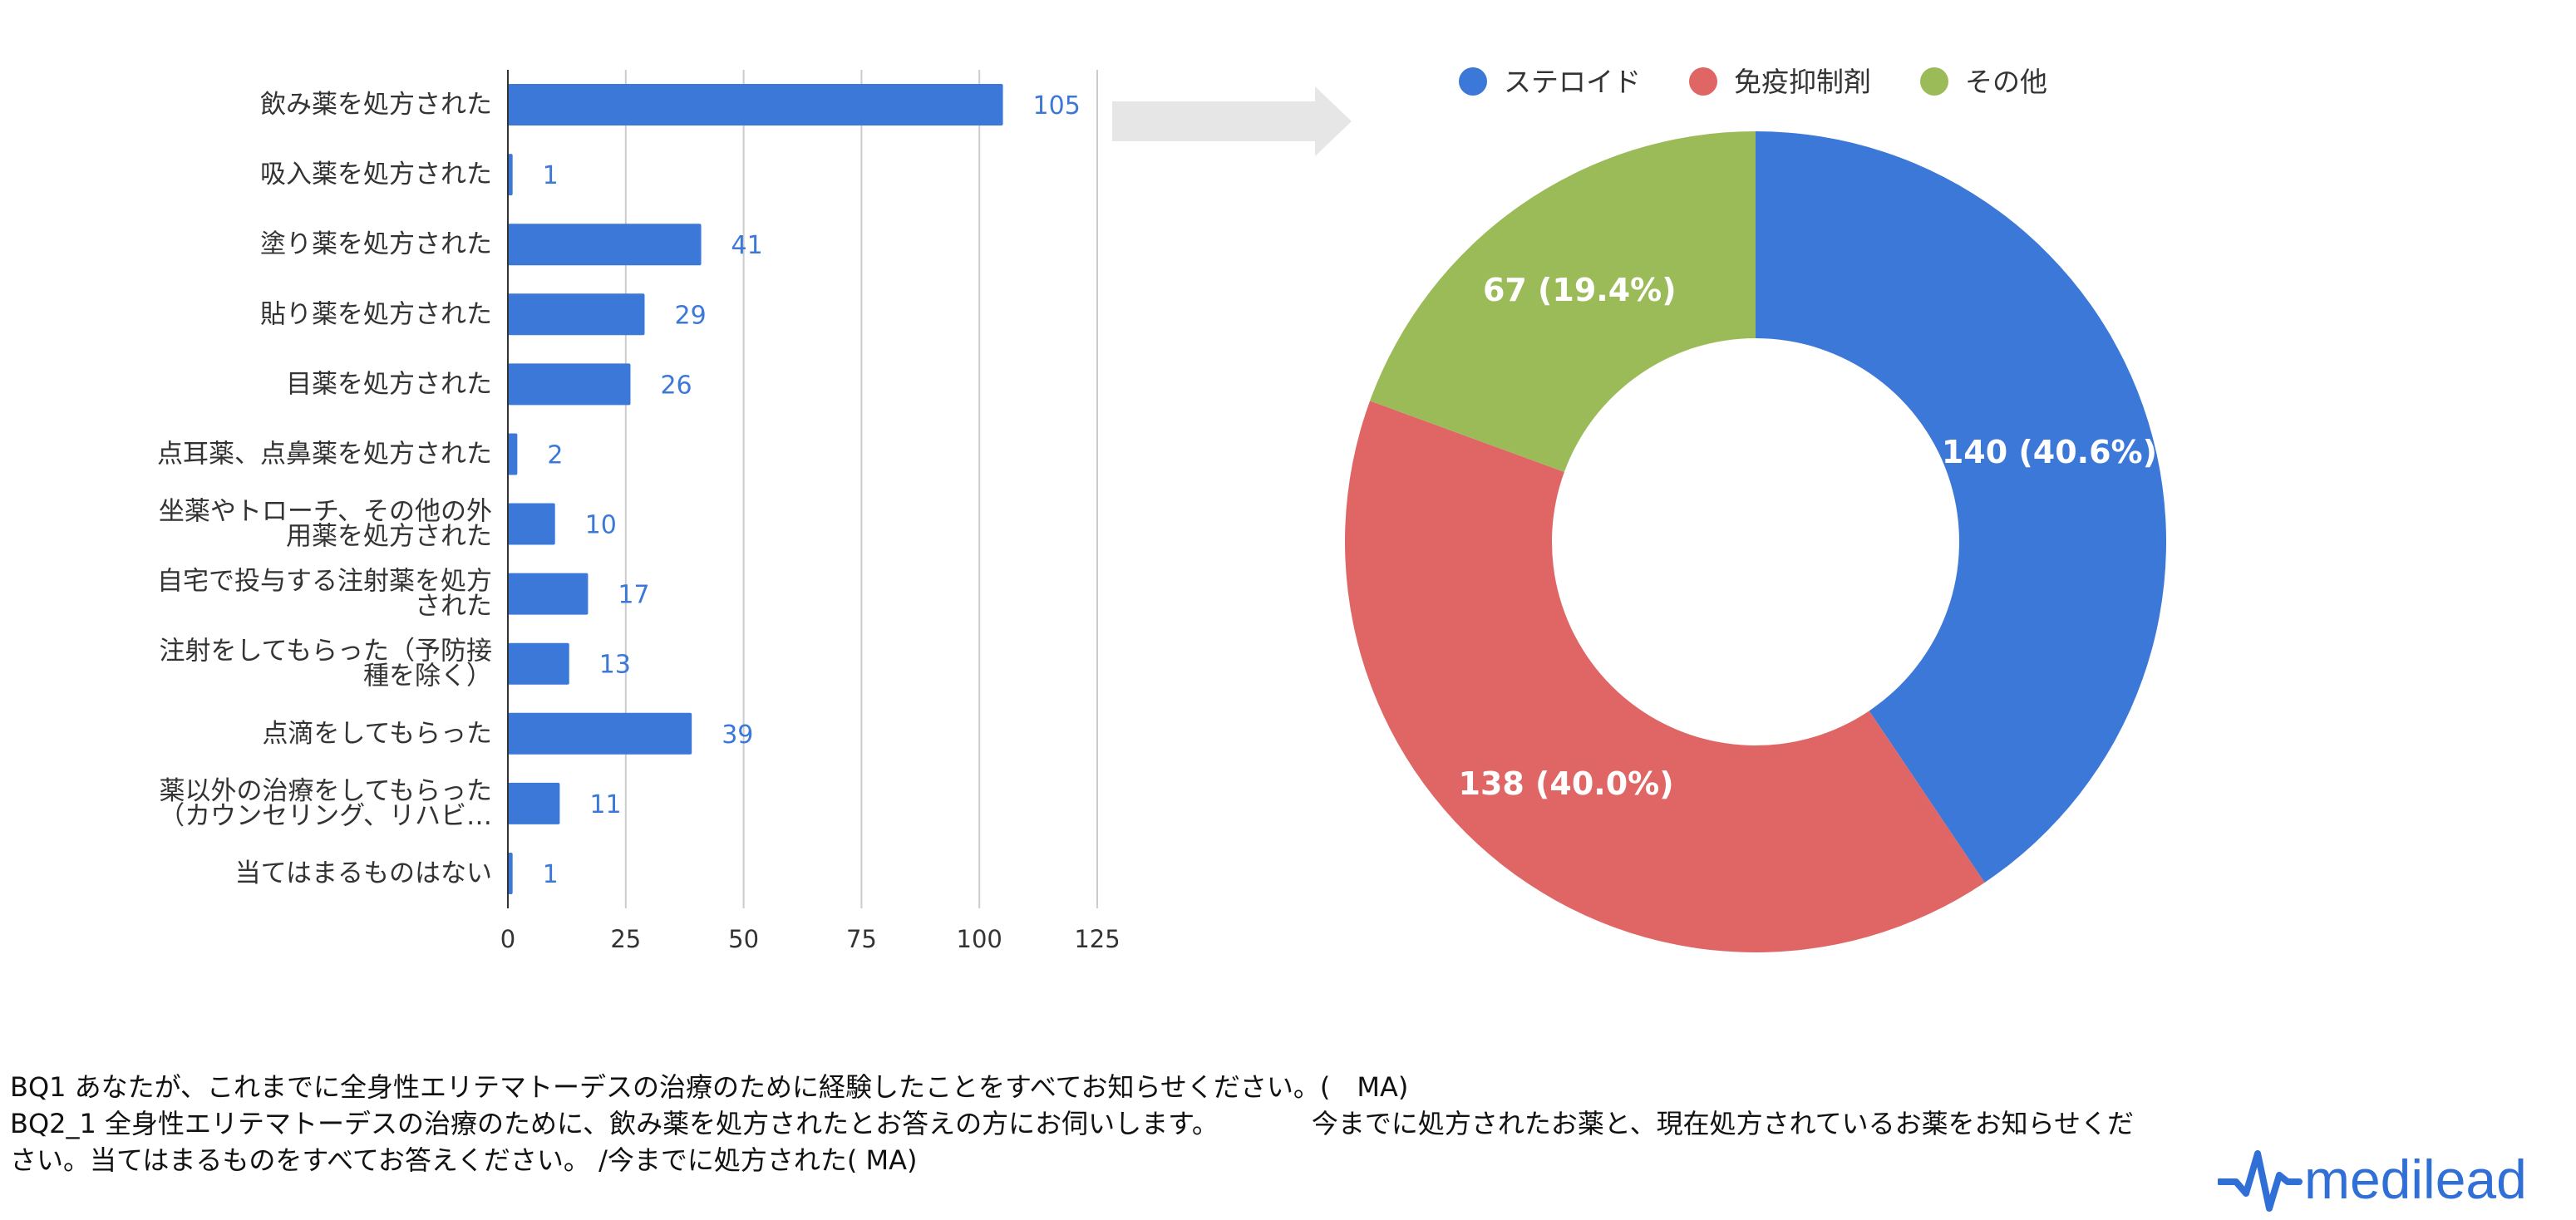 This screenshot has width=2576, height=1220. Describe the element at coordinates (376, 314) in the screenshot. I see `bar-chart-category-label: 貼り薬を処方された` at that location.